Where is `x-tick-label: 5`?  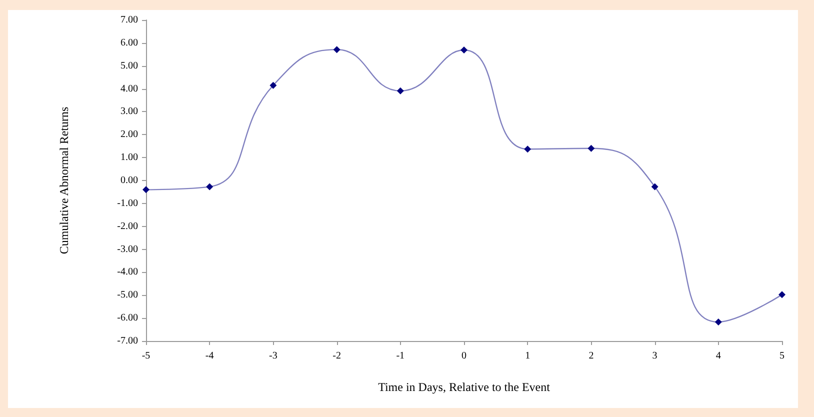 x-tick-label: 5 is located at coordinates (782, 356).